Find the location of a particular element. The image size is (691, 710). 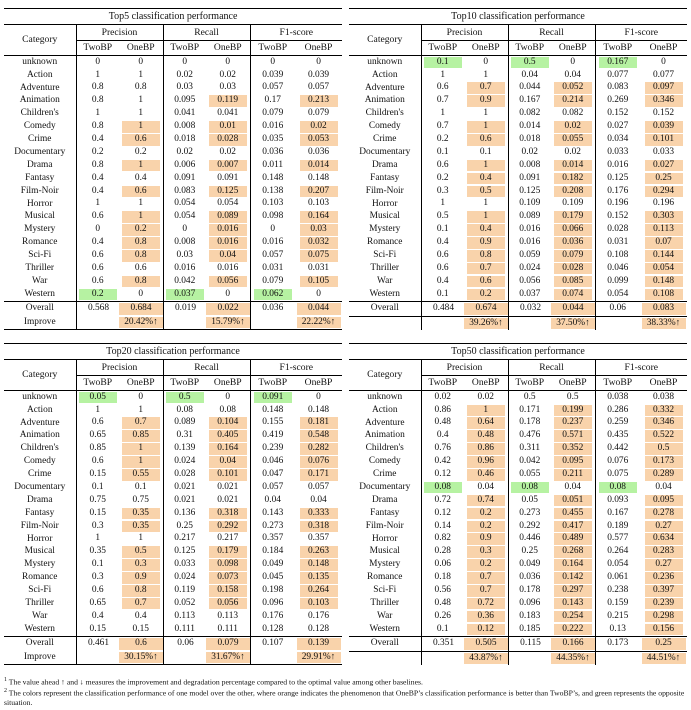

cell-value: 0.125 is located at coordinates (618, 177).